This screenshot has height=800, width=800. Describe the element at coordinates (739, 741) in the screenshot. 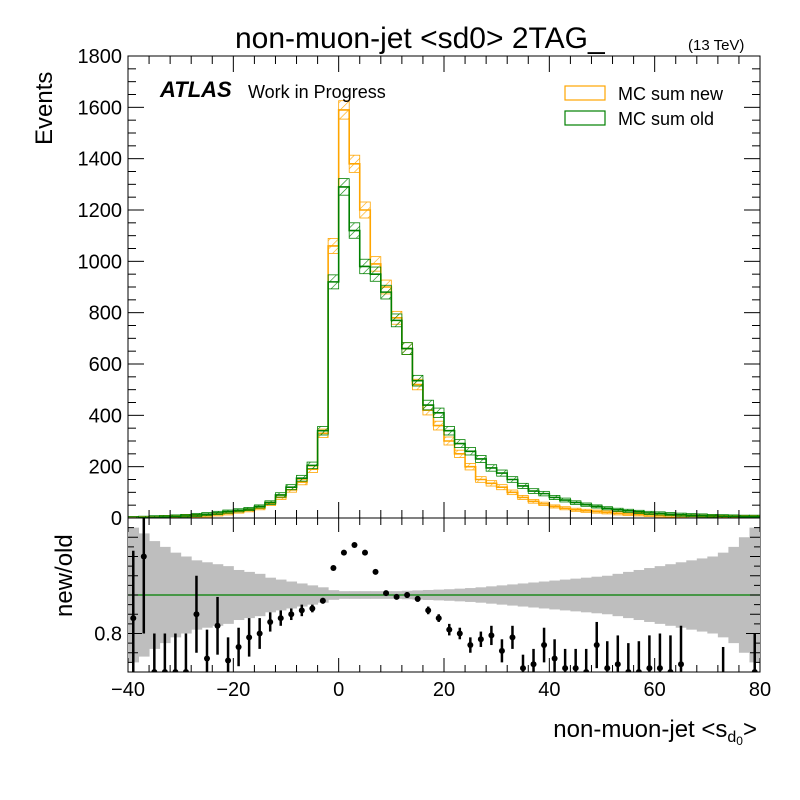

I see `x-axis-title-subsub: 0` at that location.